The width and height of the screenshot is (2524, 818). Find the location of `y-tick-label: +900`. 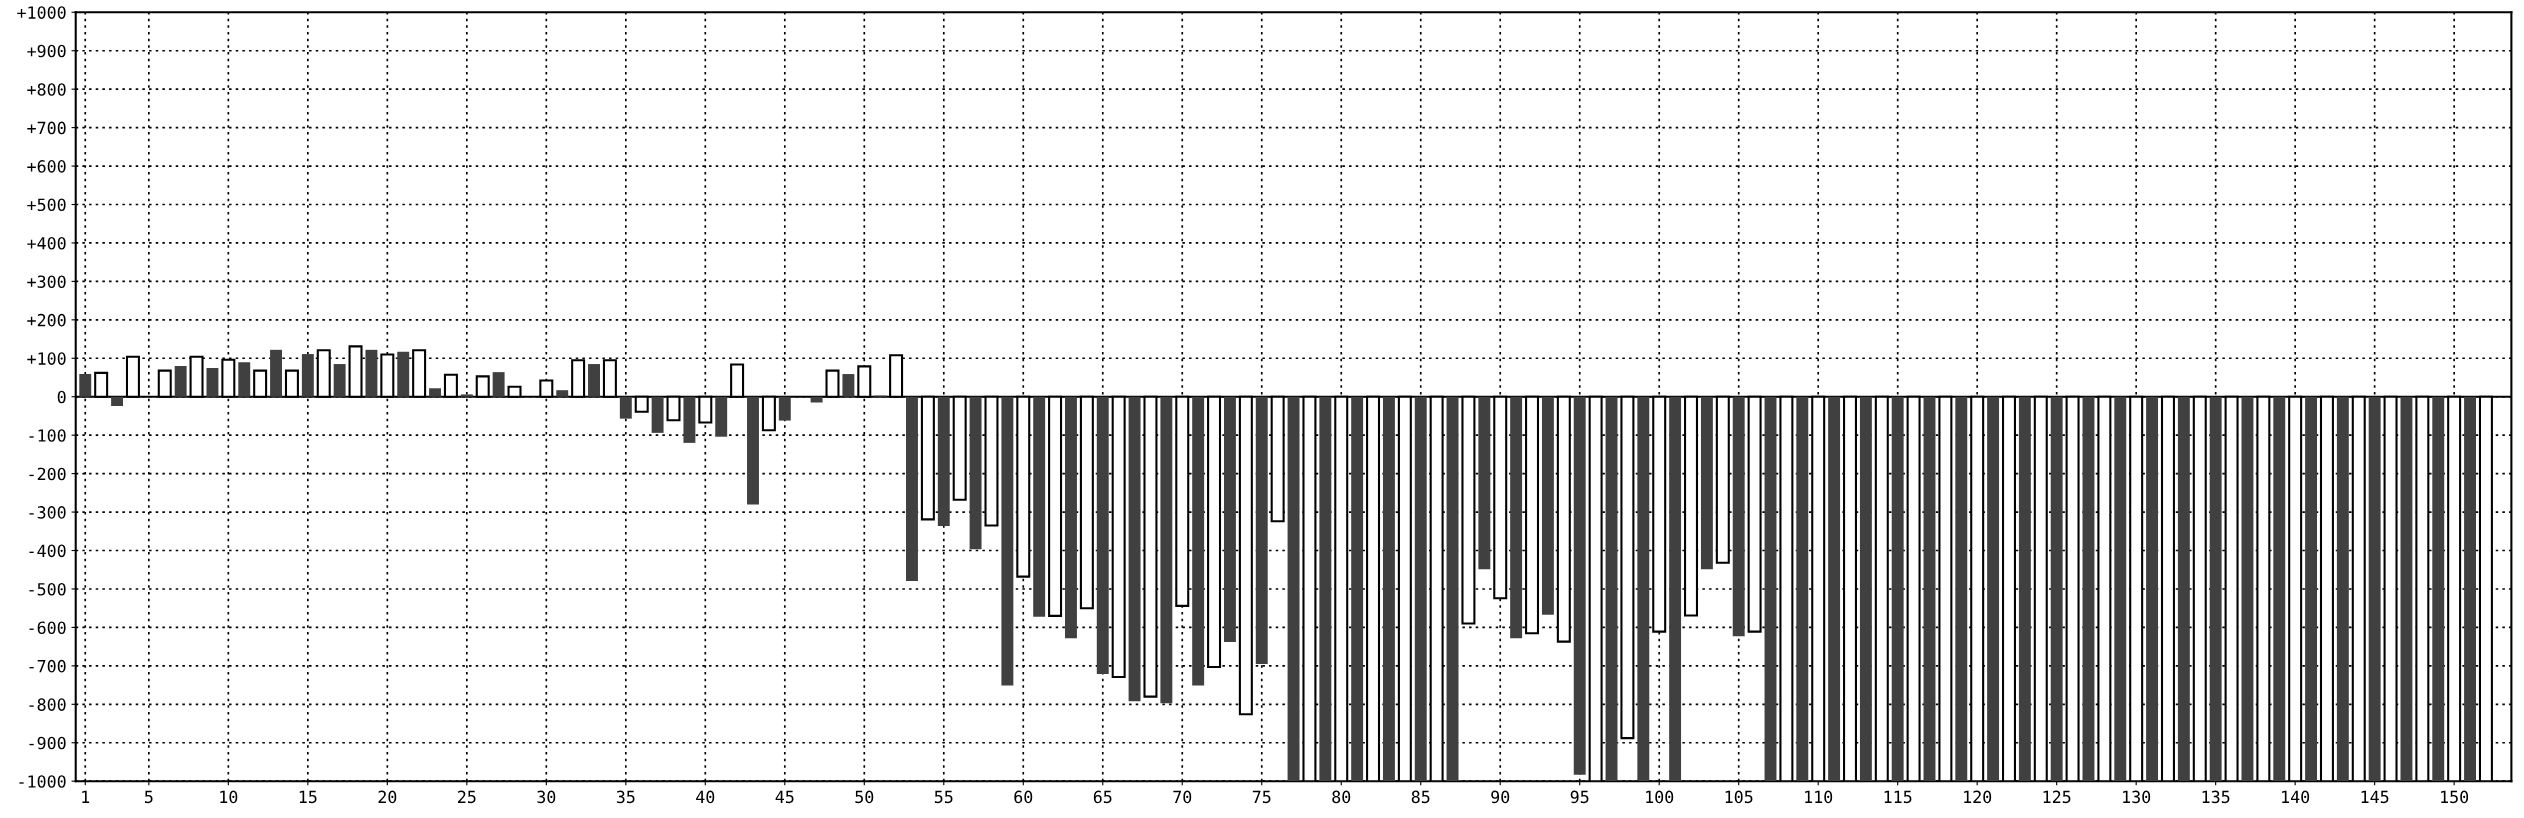

y-tick-label: +900 is located at coordinates (46, 51).